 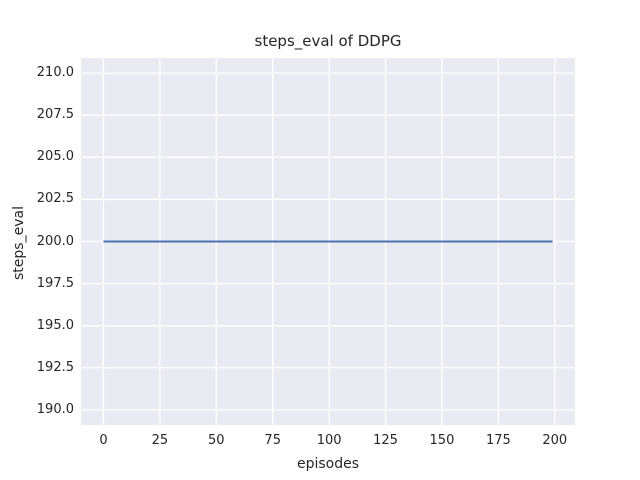 What do you see at coordinates (329, 440) in the screenshot?
I see `x-tick-label: 100` at bounding box center [329, 440].